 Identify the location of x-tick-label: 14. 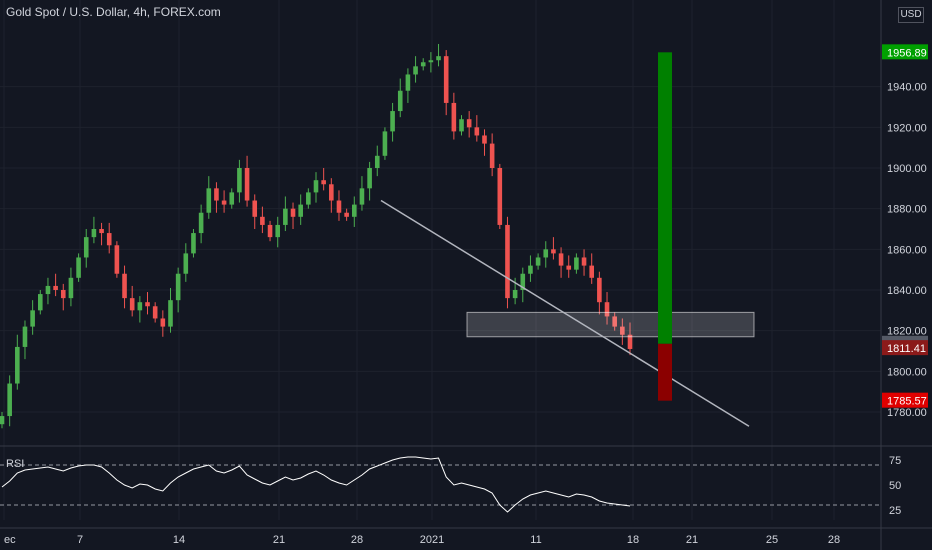
(179, 540).